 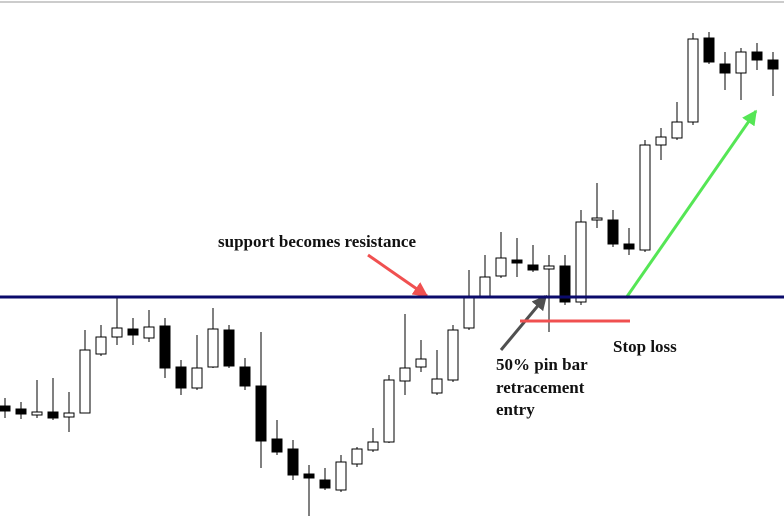 What do you see at coordinates (542, 364) in the screenshot?
I see `entry-label: 50% pin bar` at bounding box center [542, 364].